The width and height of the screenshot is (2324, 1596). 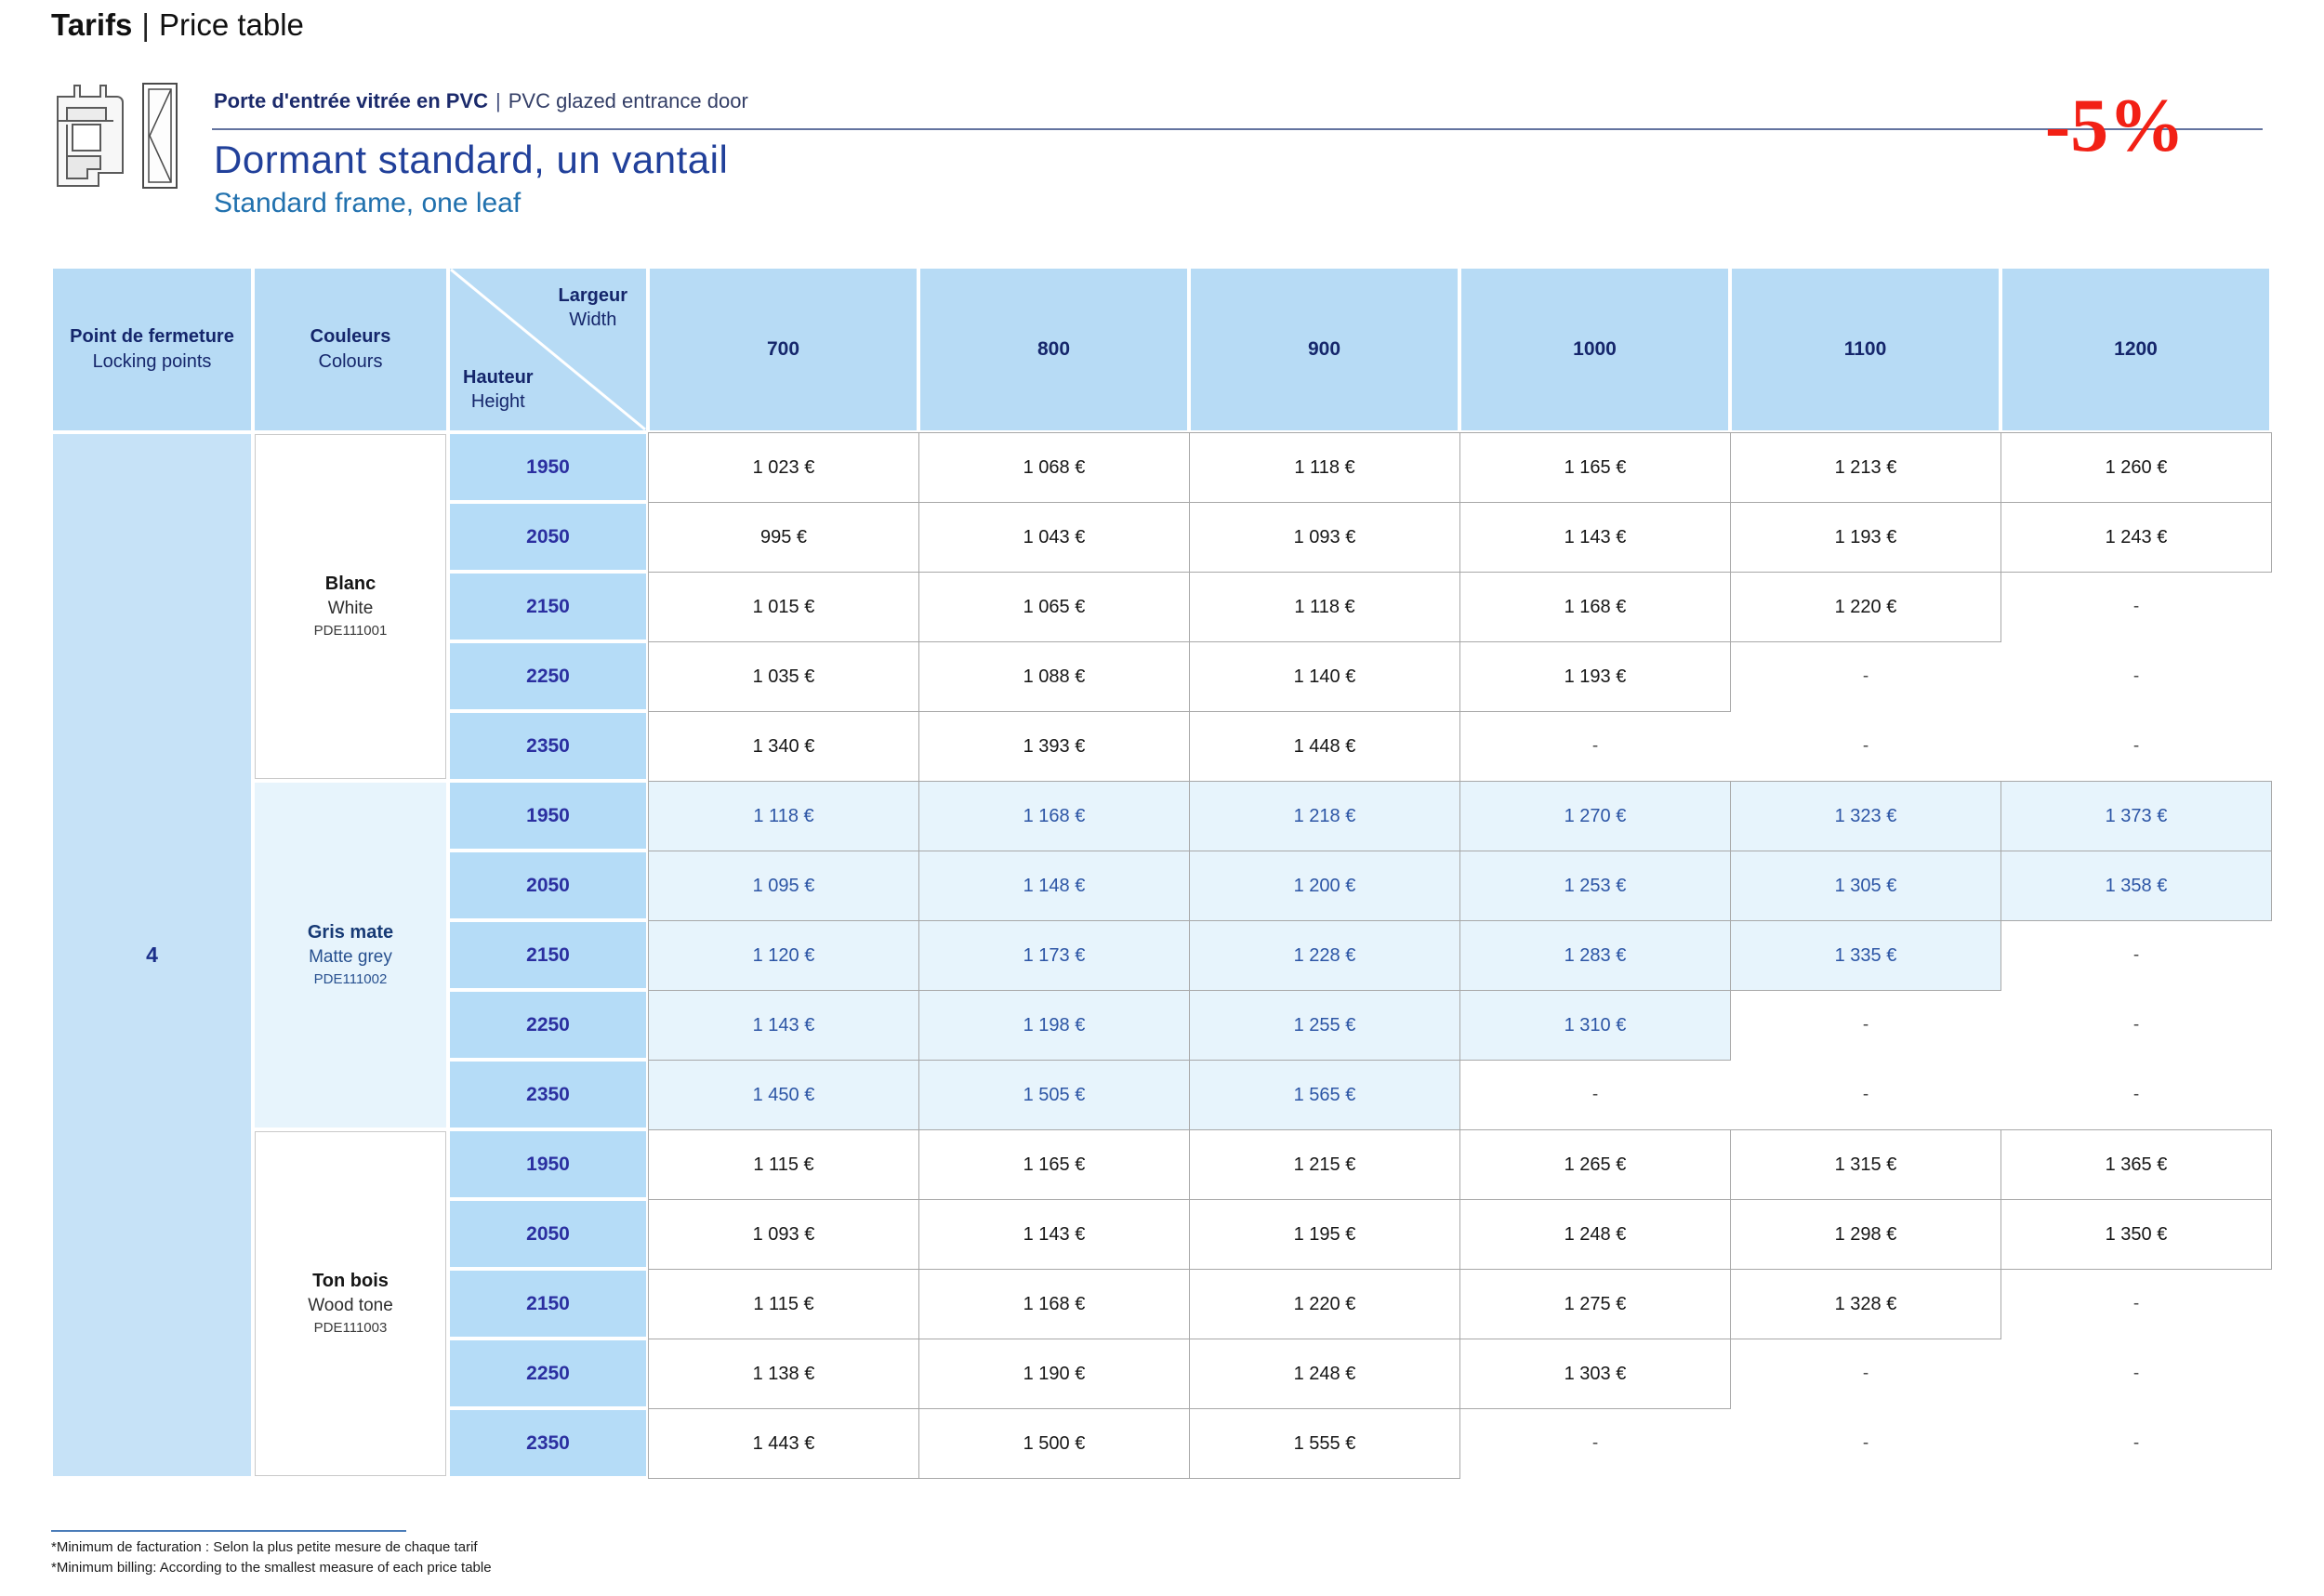 I want to click on color-code: PDE111003, so click(x=350, y=1329).